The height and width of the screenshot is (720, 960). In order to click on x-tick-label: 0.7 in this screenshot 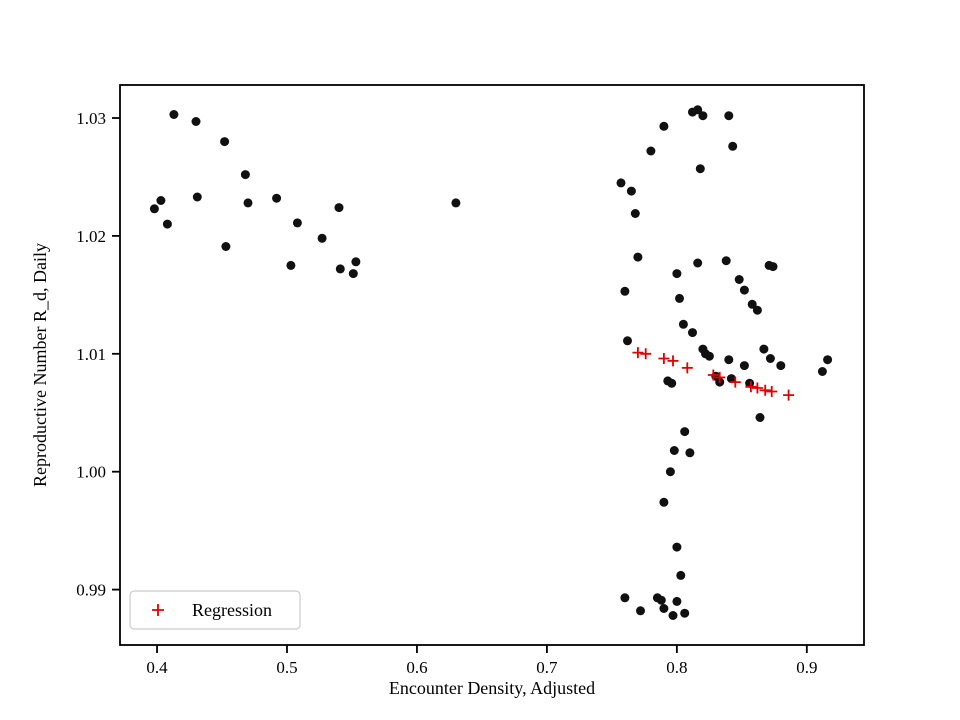, I will do `click(547, 667)`.